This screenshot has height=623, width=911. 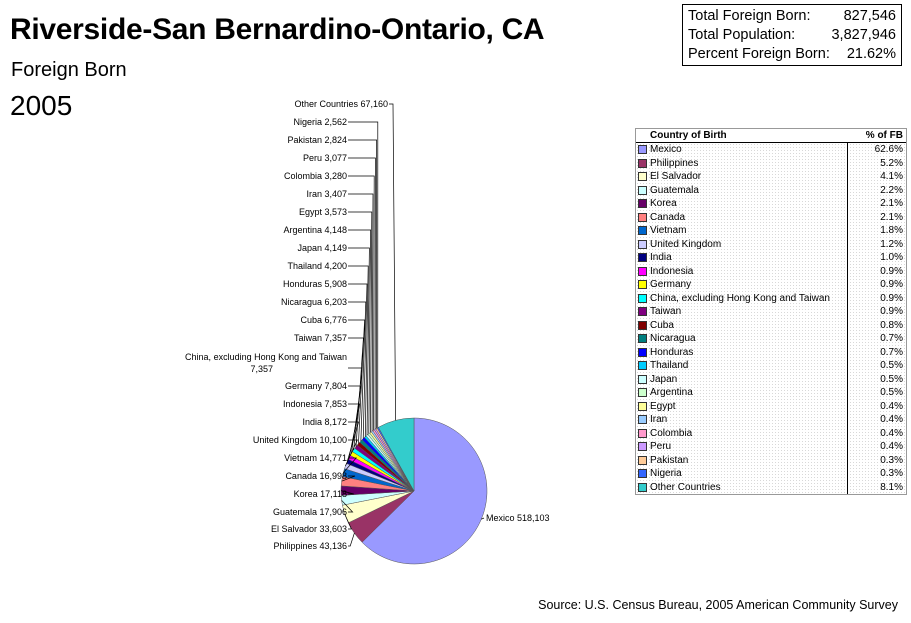 What do you see at coordinates (876, 244) in the screenshot?
I see `legend-pct: 1.2%` at bounding box center [876, 244].